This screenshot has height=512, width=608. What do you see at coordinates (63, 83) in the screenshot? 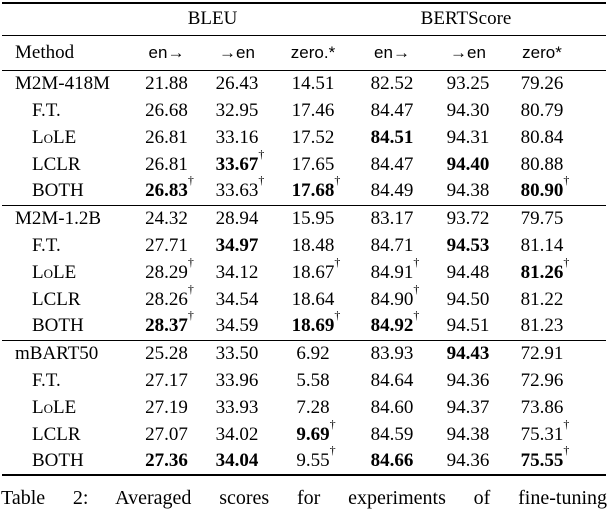
I see `method-cell: M2M-418M` at bounding box center [63, 83].